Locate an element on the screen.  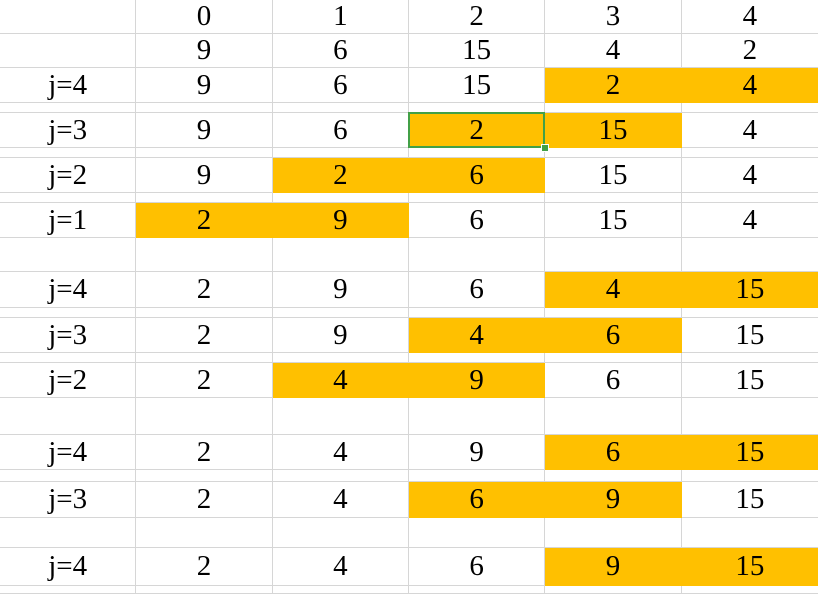
row-label: j=1 is located at coordinates (68, 220).